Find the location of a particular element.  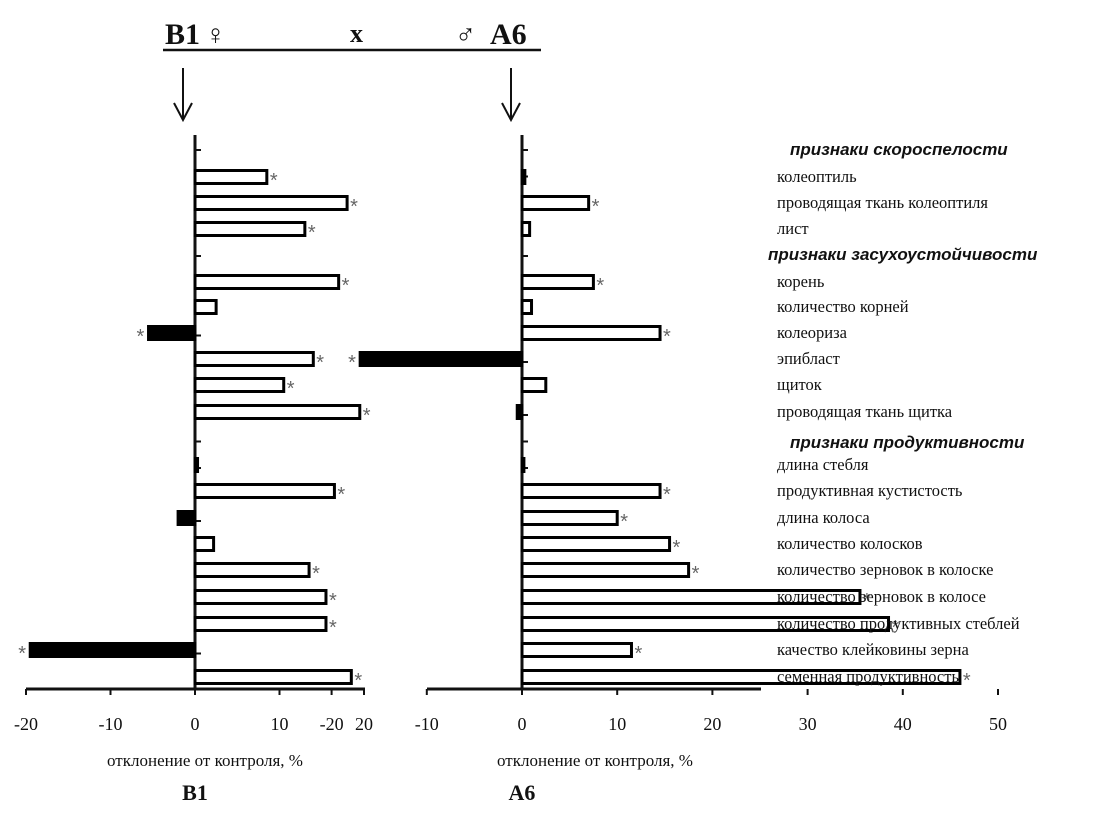

category-label: колеориза is located at coordinates (812, 332).